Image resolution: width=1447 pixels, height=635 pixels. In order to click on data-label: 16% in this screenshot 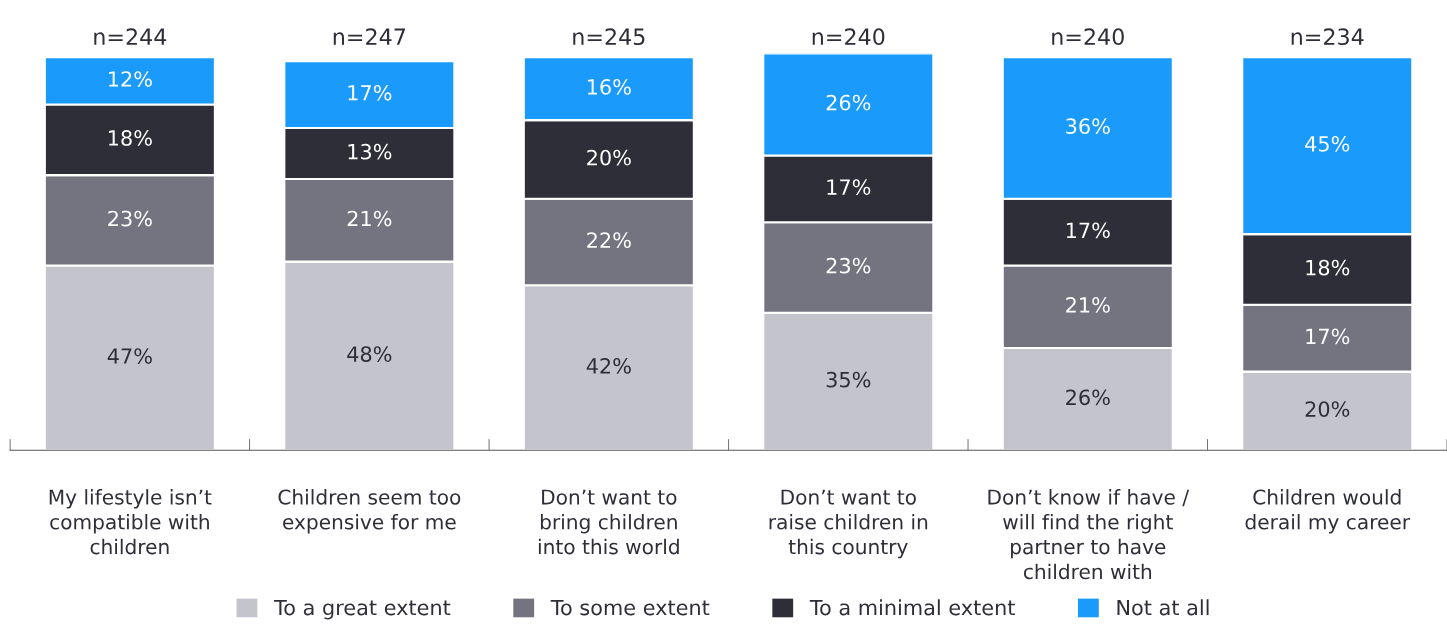, I will do `click(609, 86)`.